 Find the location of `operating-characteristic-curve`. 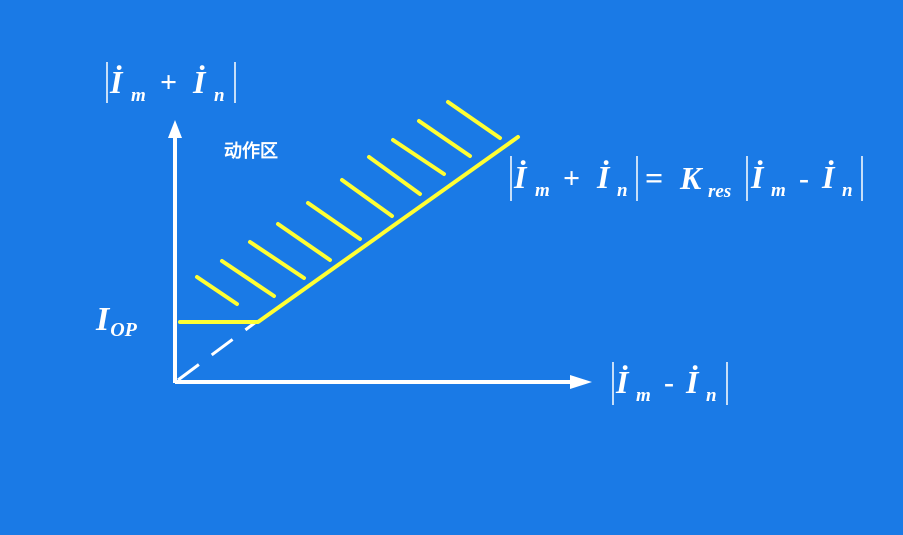

operating-characteristic-curve is located at coordinates (349, 229).